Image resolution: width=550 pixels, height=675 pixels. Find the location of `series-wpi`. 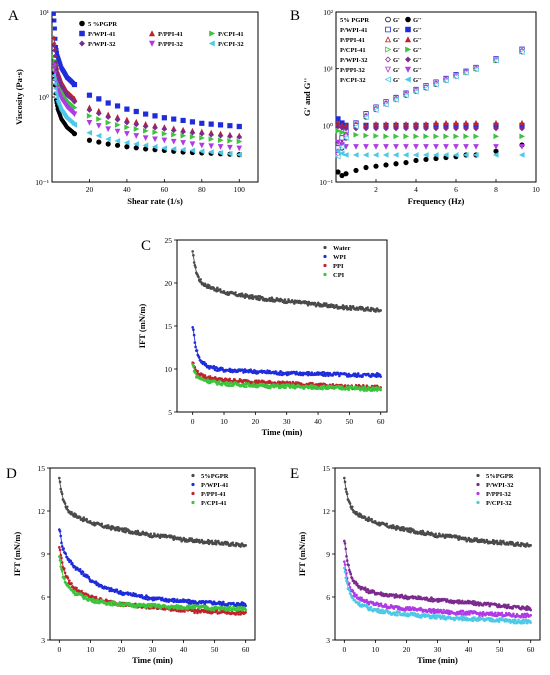

series-wpi is located at coordinates (287, 352).